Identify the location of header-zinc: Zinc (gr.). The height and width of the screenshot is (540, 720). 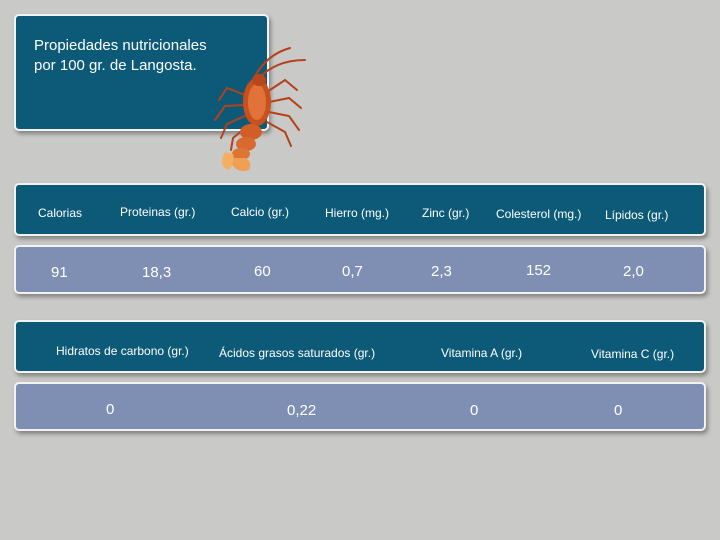
(446, 213).